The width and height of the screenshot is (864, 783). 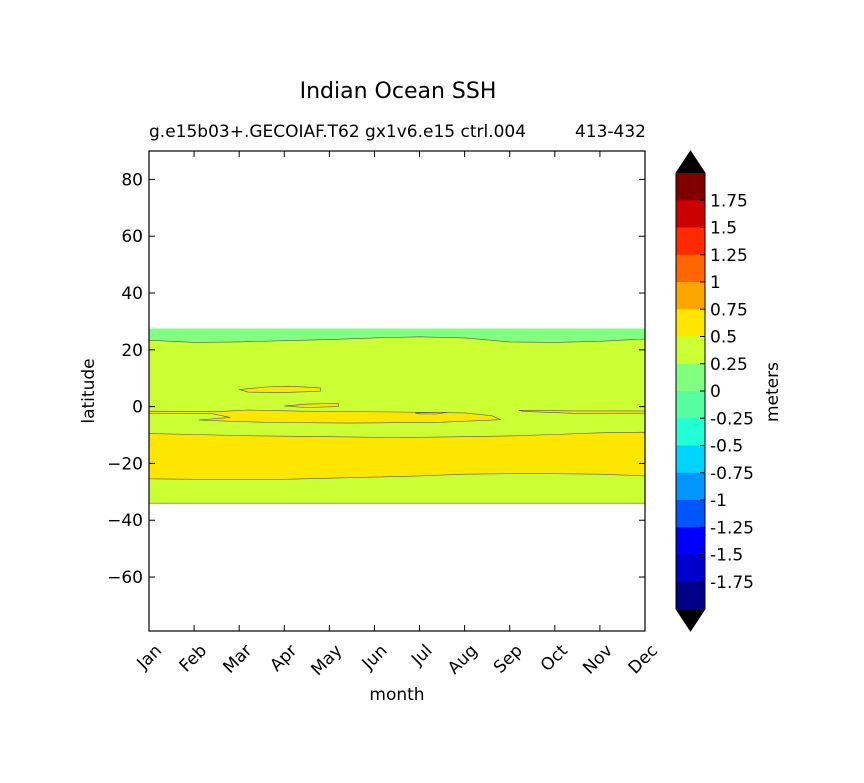 I want to click on chart-subtitle: g.e15b03+.GECOIAF.T62 gx1v6.e15 ctrl.004, so click(x=337, y=132).